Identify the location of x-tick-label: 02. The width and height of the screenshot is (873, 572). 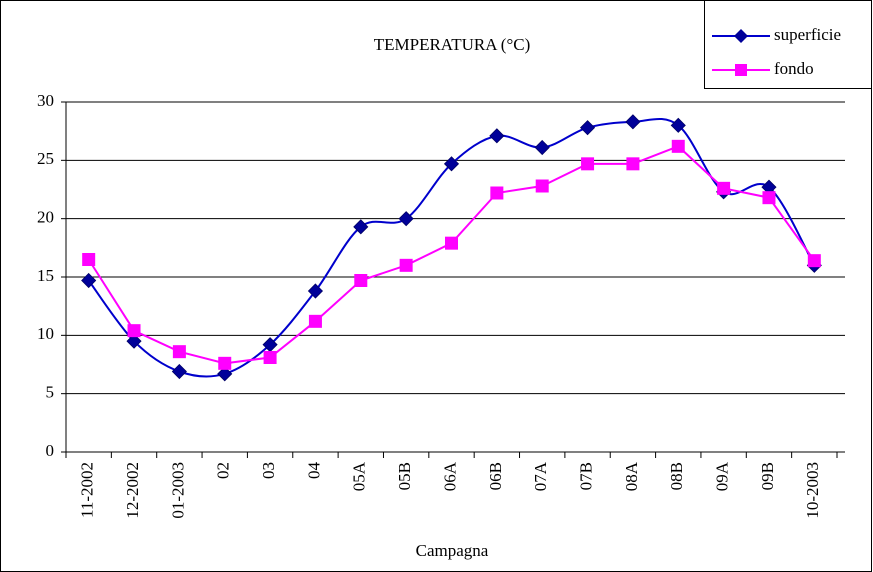
(223, 470).